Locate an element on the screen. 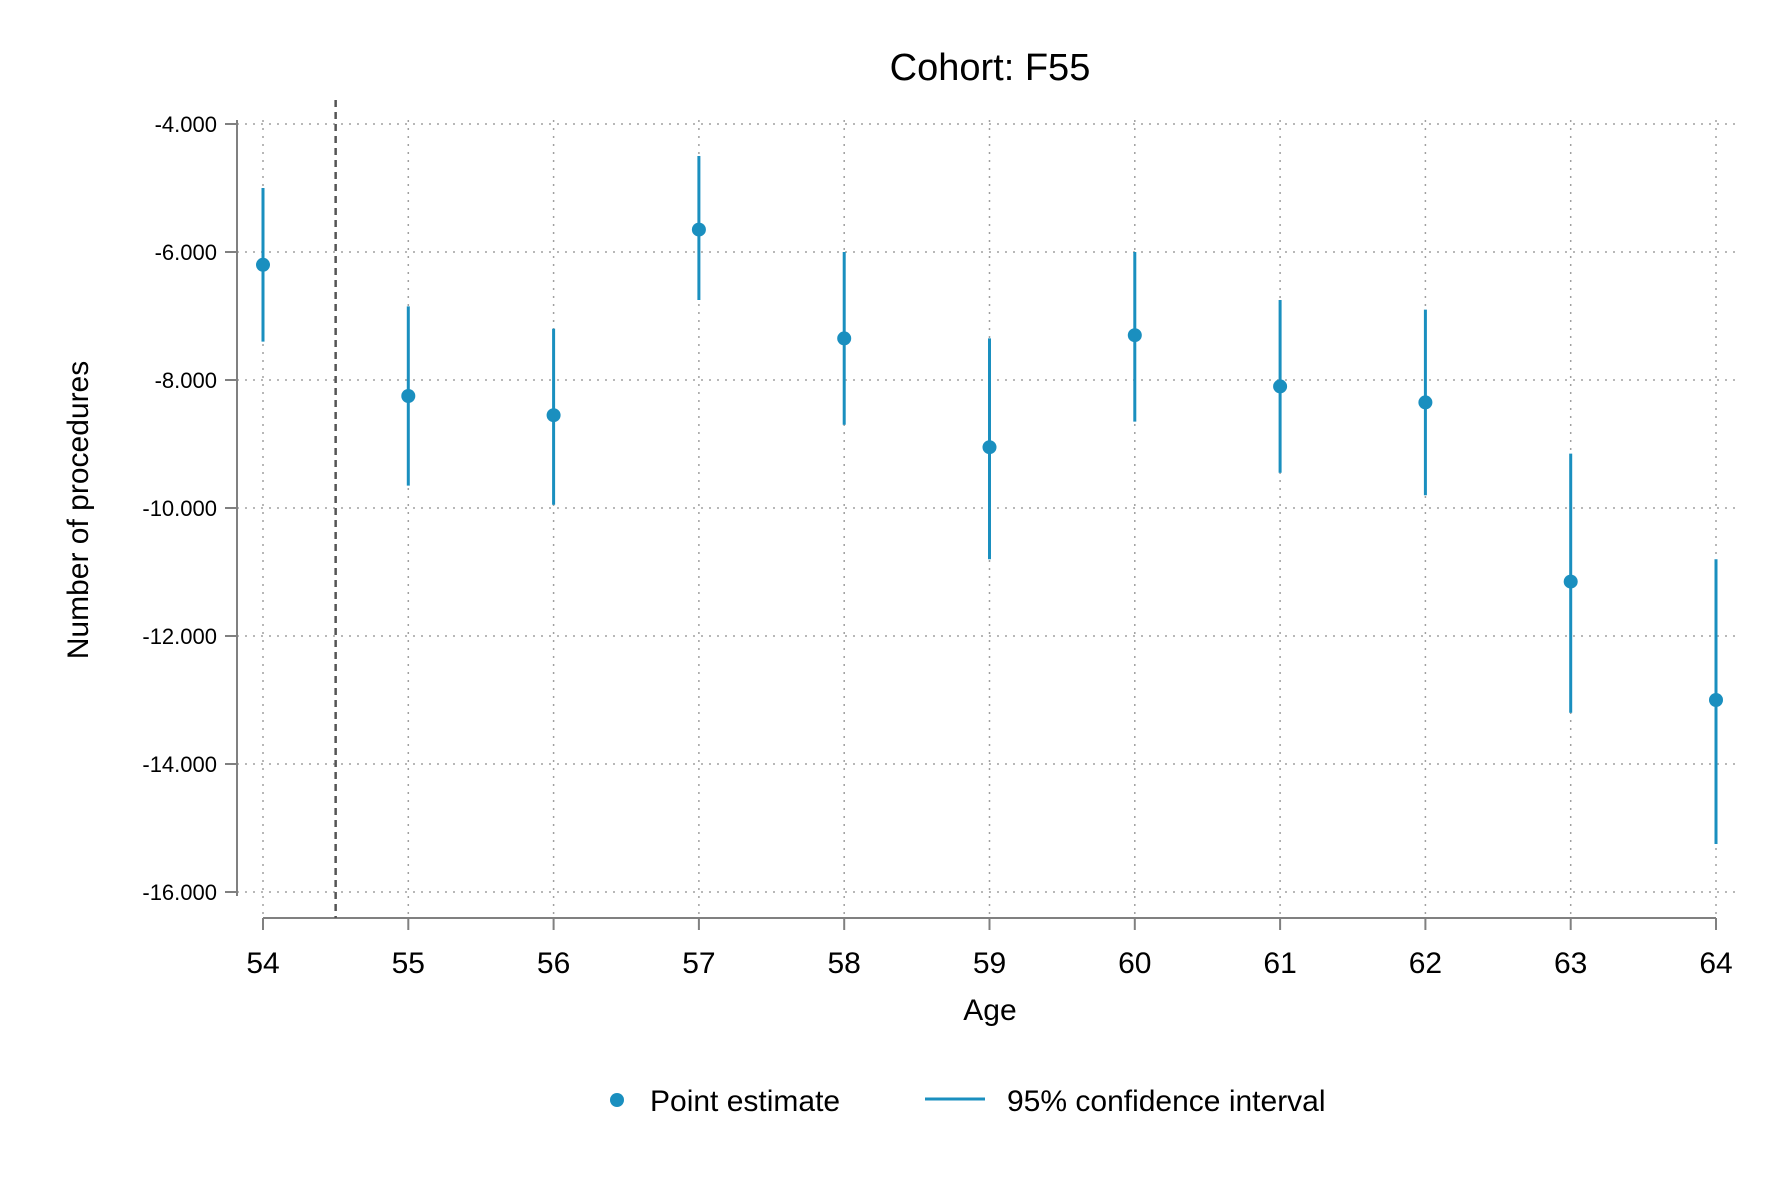 The width and height of the screenshot is (1774, 1187). legend-ci-label: 95% confidence interval is located at coordinates (1166, 1101).